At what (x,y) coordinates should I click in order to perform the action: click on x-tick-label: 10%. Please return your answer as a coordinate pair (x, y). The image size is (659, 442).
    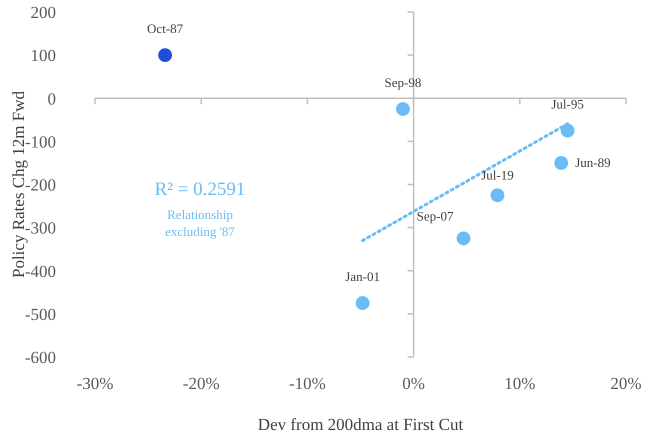
    Looking at the image, I should click on (520, 383).